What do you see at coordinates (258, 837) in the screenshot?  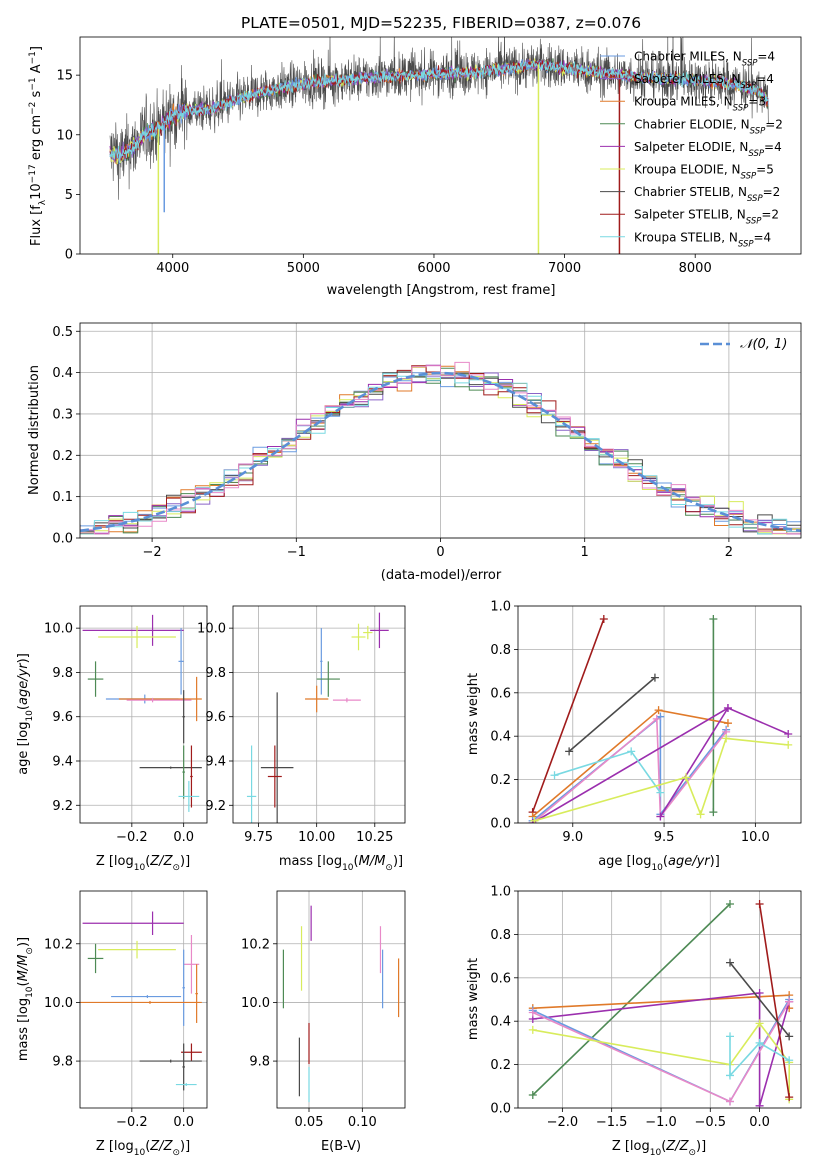 I see `x-tick-label: 9.75` at bounding box center [258, 837].